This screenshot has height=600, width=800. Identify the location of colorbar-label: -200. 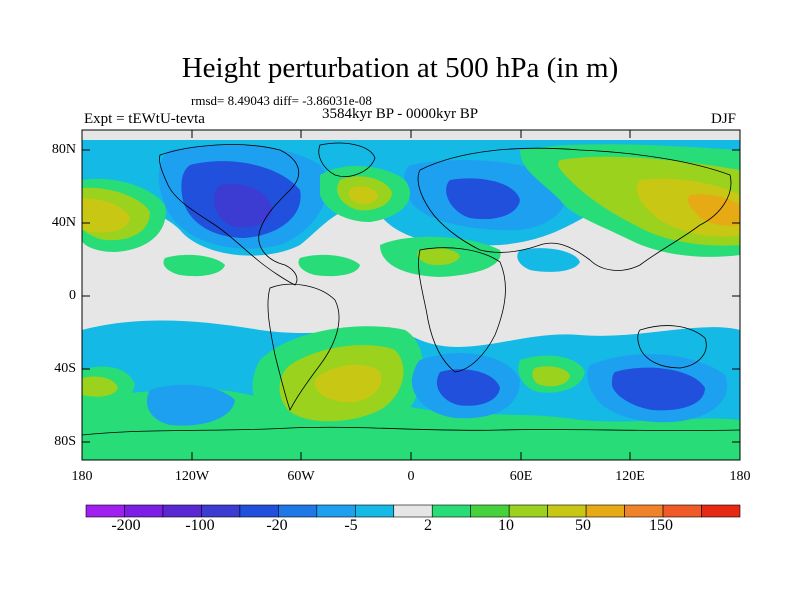
(126, 525).